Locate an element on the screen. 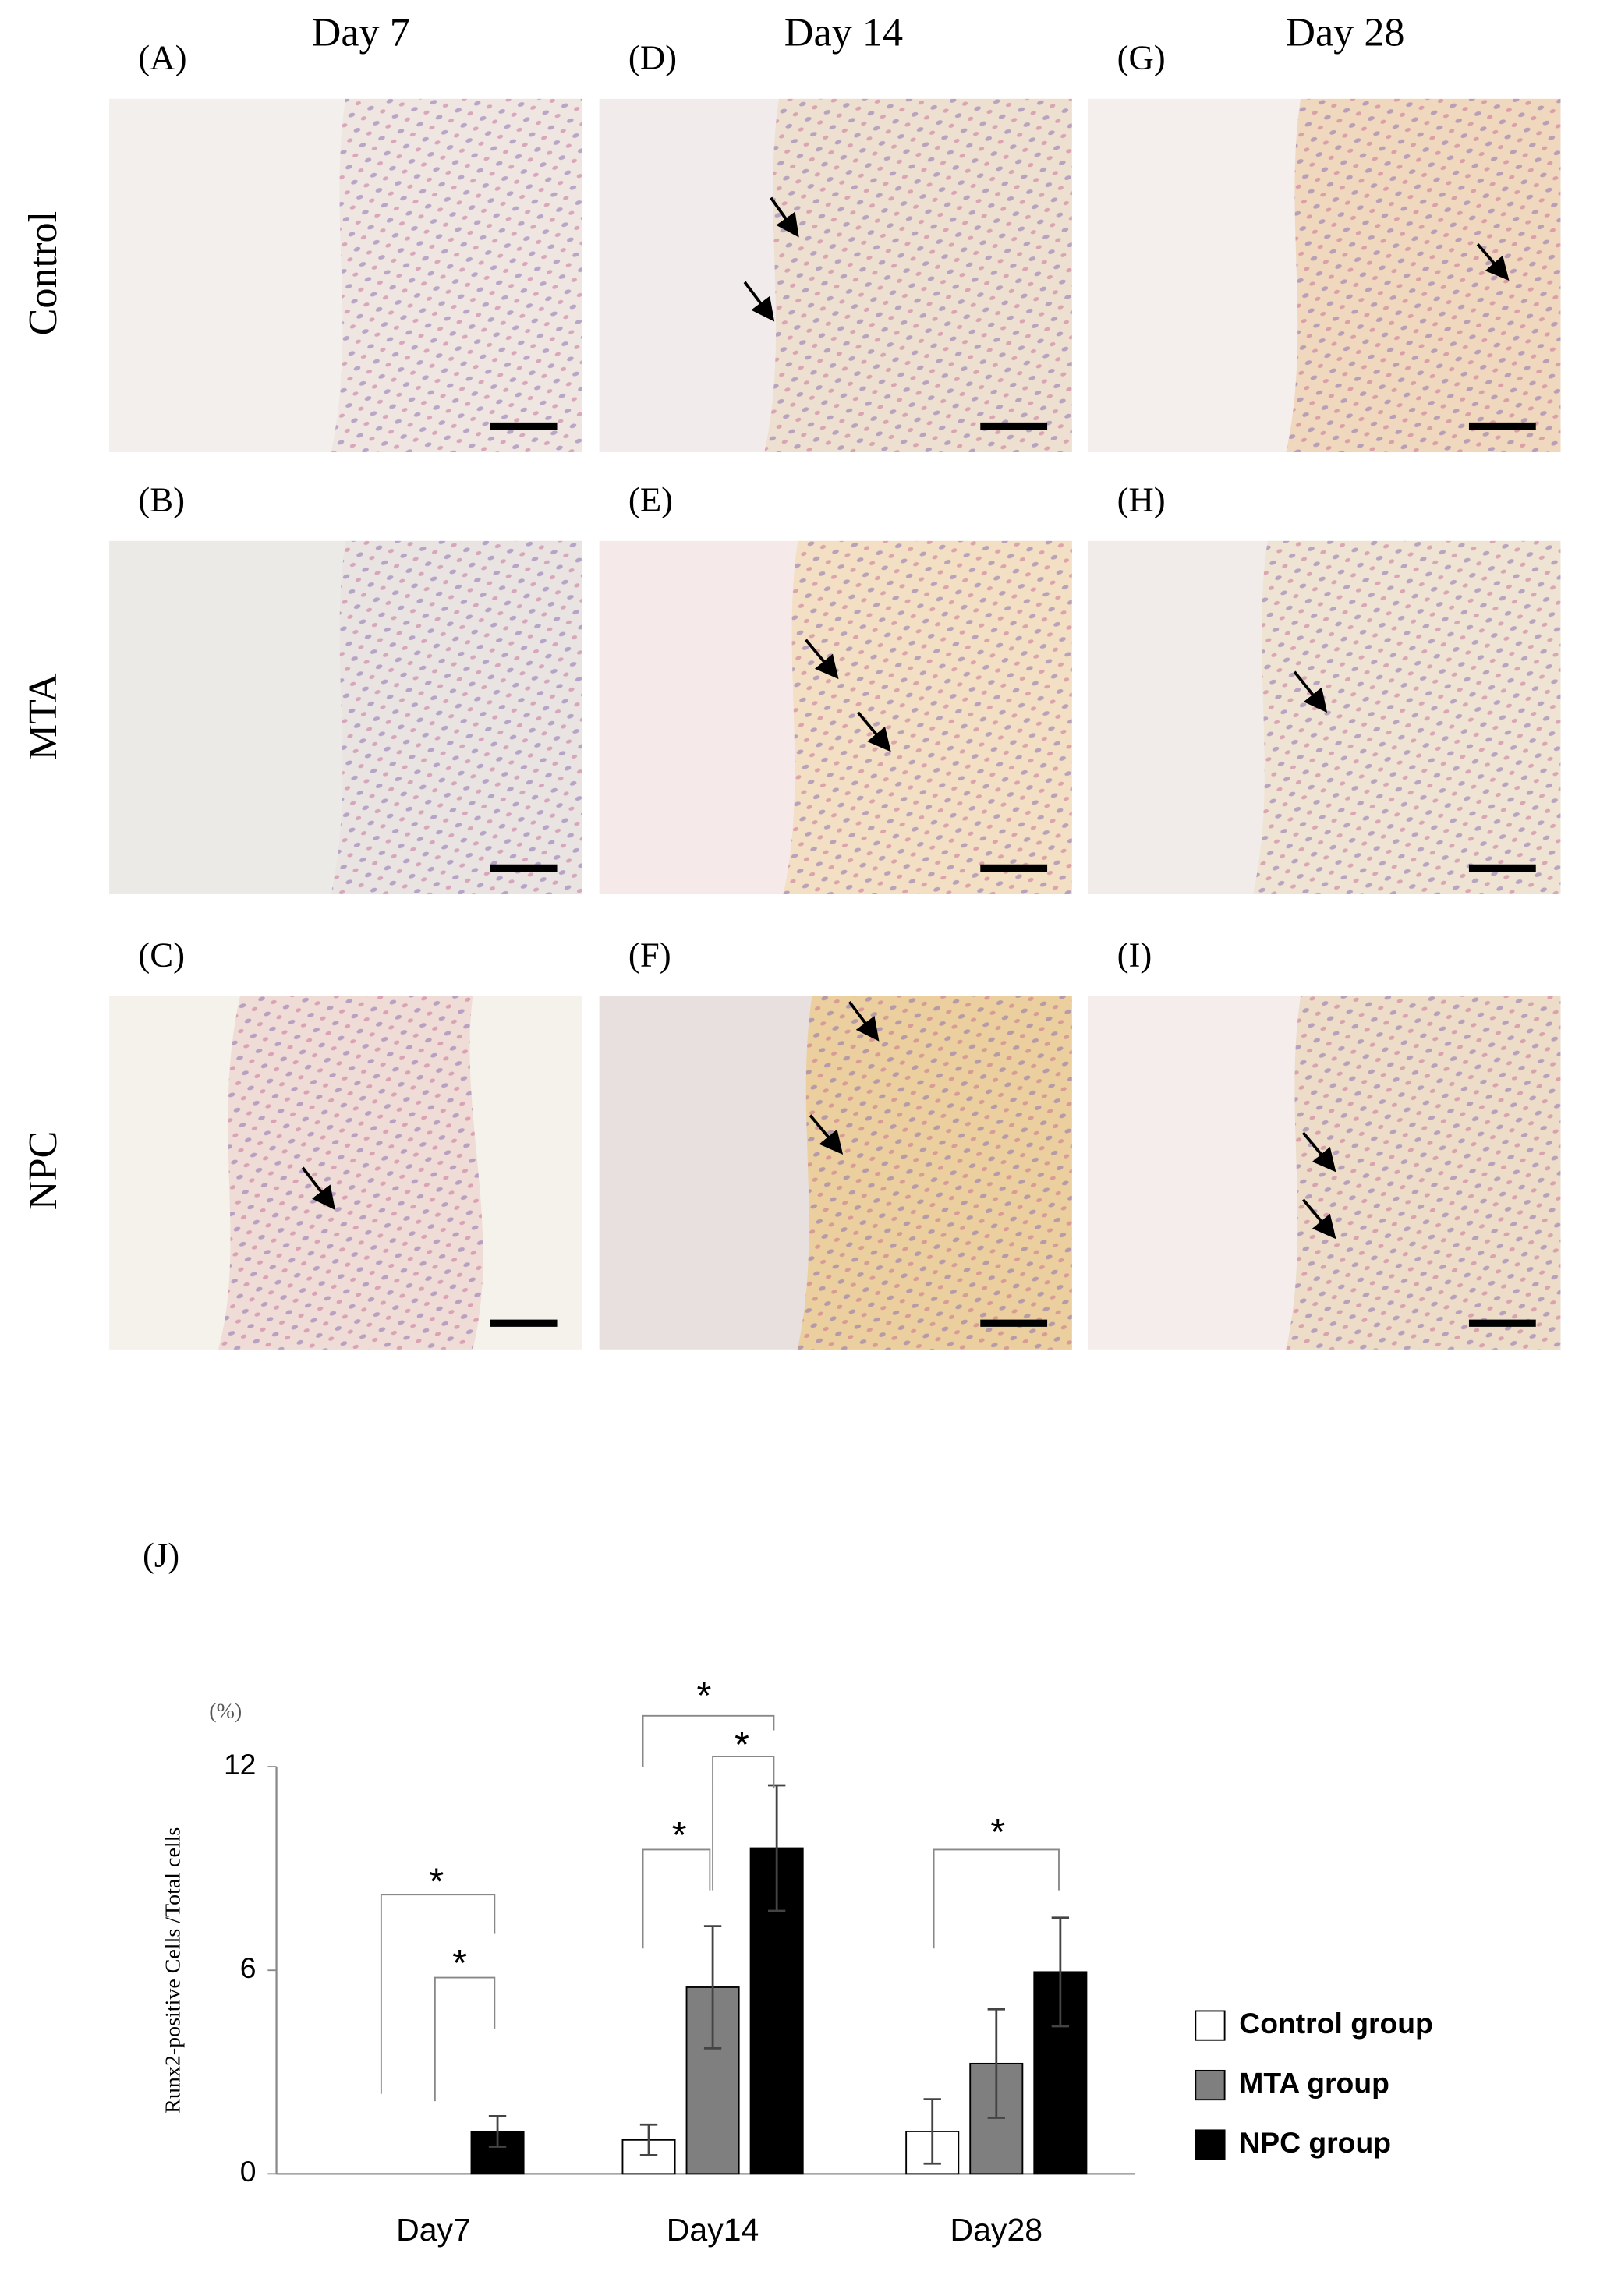  y-unit: (%) is located at coordinates (225, 1712).